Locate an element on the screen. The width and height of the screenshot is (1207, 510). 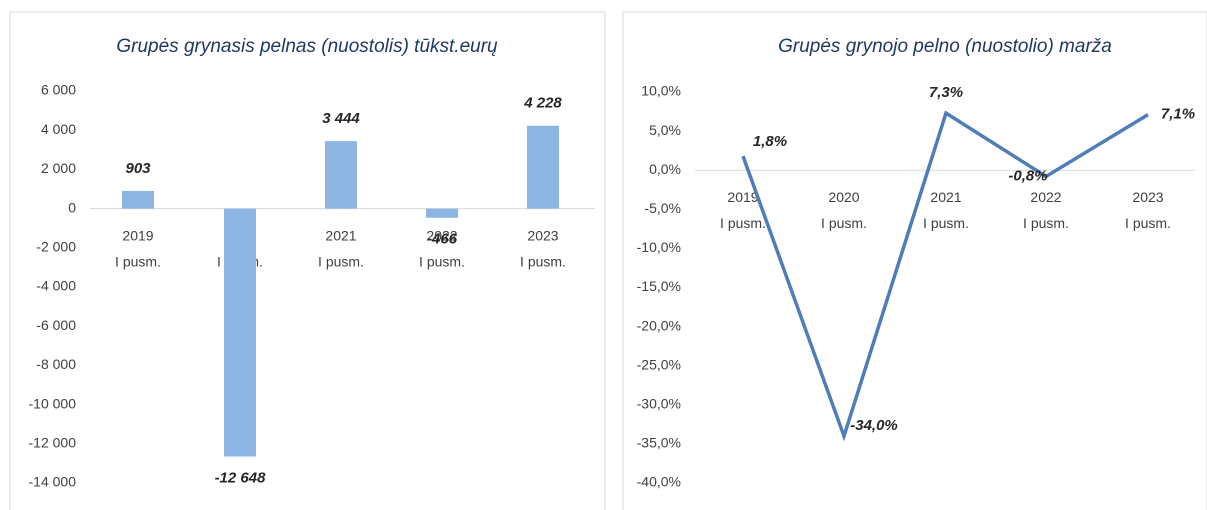
y-tick-label: -14 000 is located at coordinates (53, 482).